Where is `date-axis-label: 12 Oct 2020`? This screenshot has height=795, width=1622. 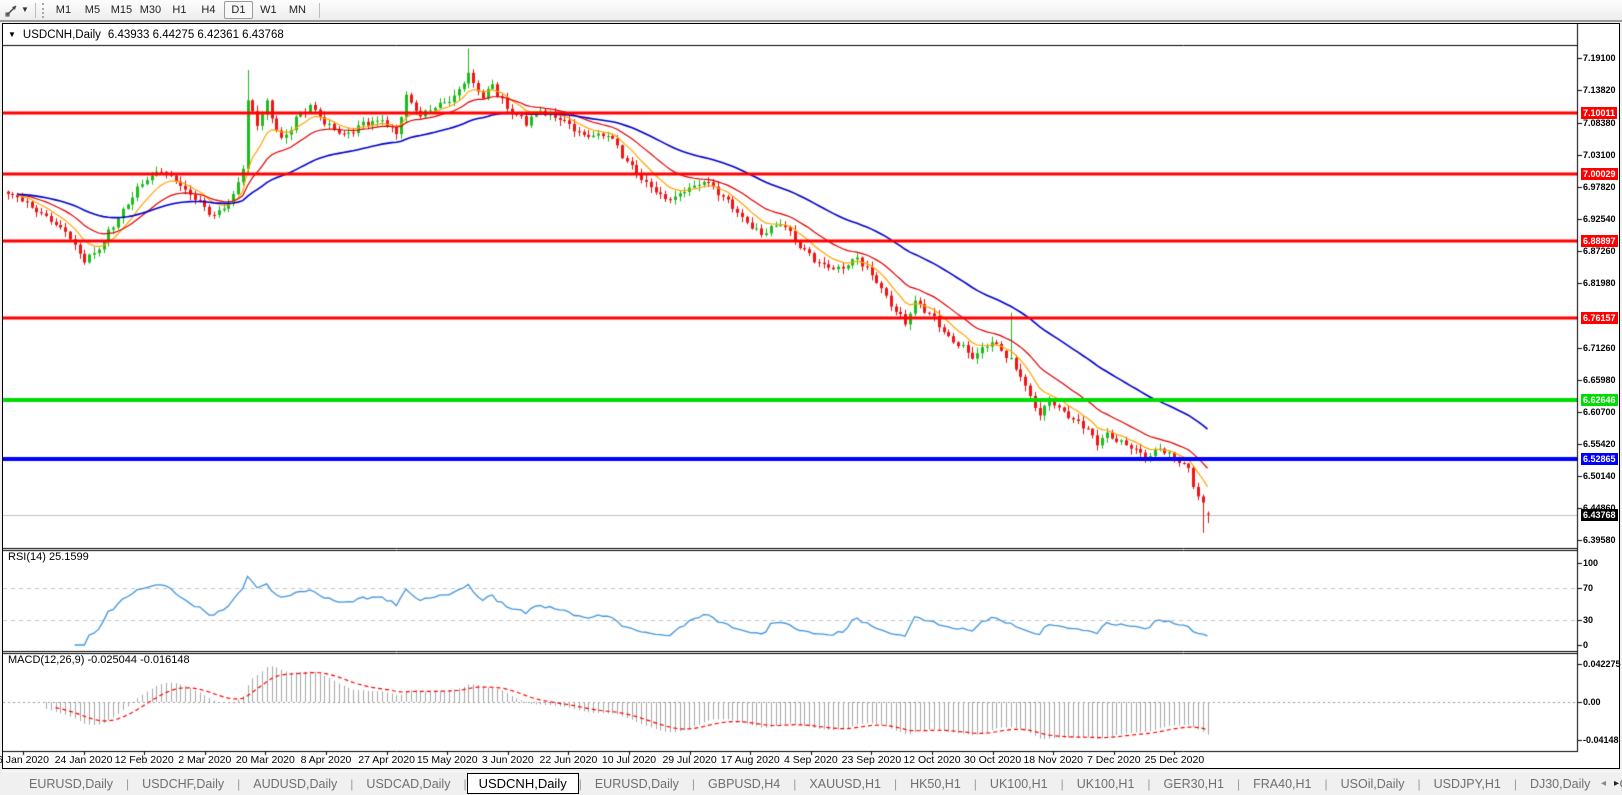 date-axis-label: 12 Oct 2020 is located at coordinates (932, 760).